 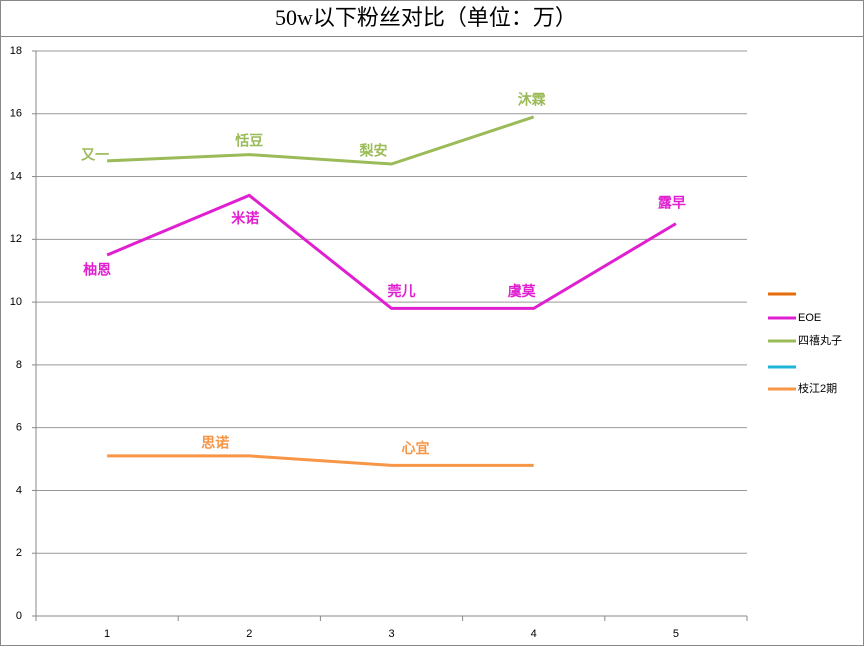 What do you see at coordinates (817, 388) in the screenshot?
I see `legend-label: 枝江2期` at bounding box center [817, 388].